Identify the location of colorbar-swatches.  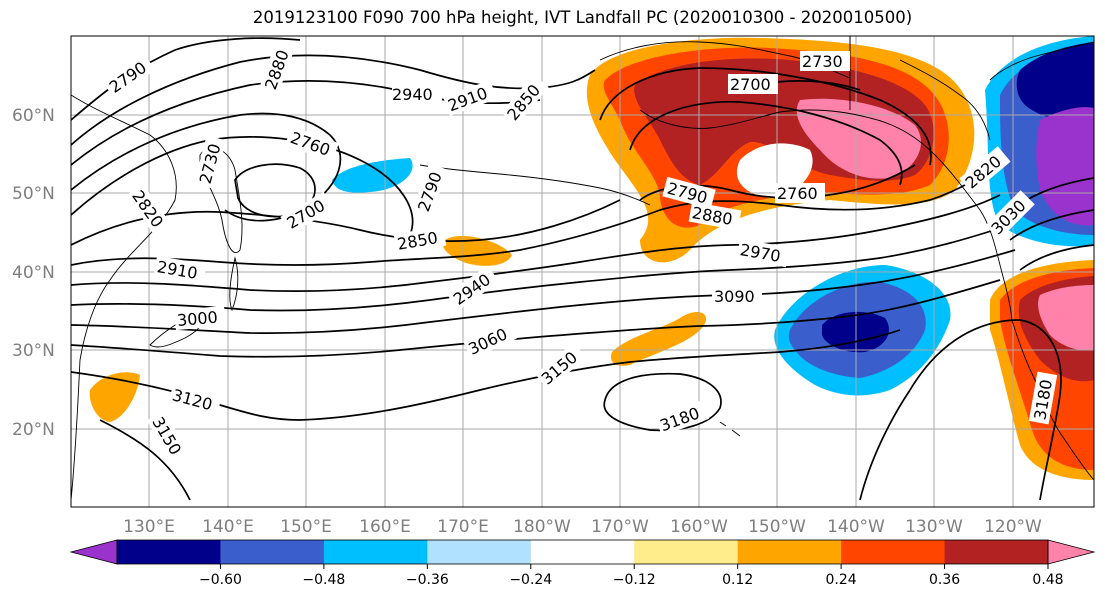
(583, 552).